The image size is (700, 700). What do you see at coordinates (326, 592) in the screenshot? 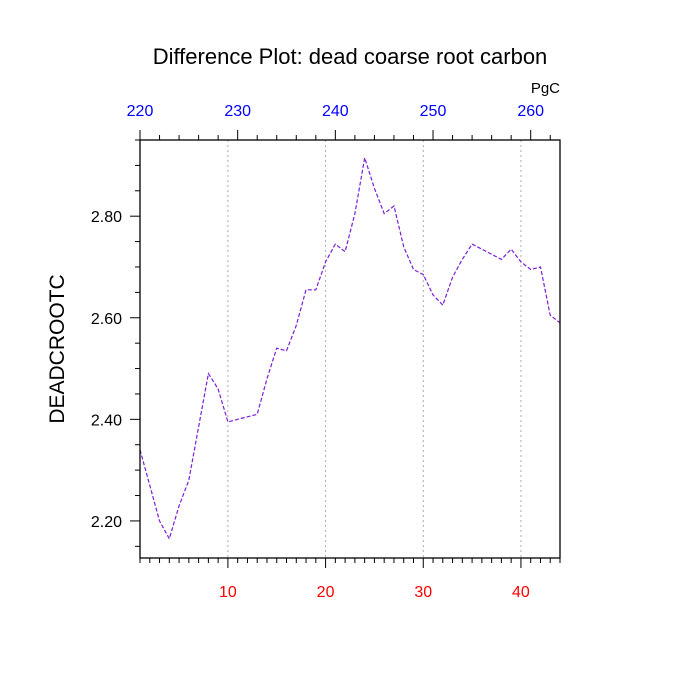
I see `x-tick-label: 20` at bounding box center [326, 592].